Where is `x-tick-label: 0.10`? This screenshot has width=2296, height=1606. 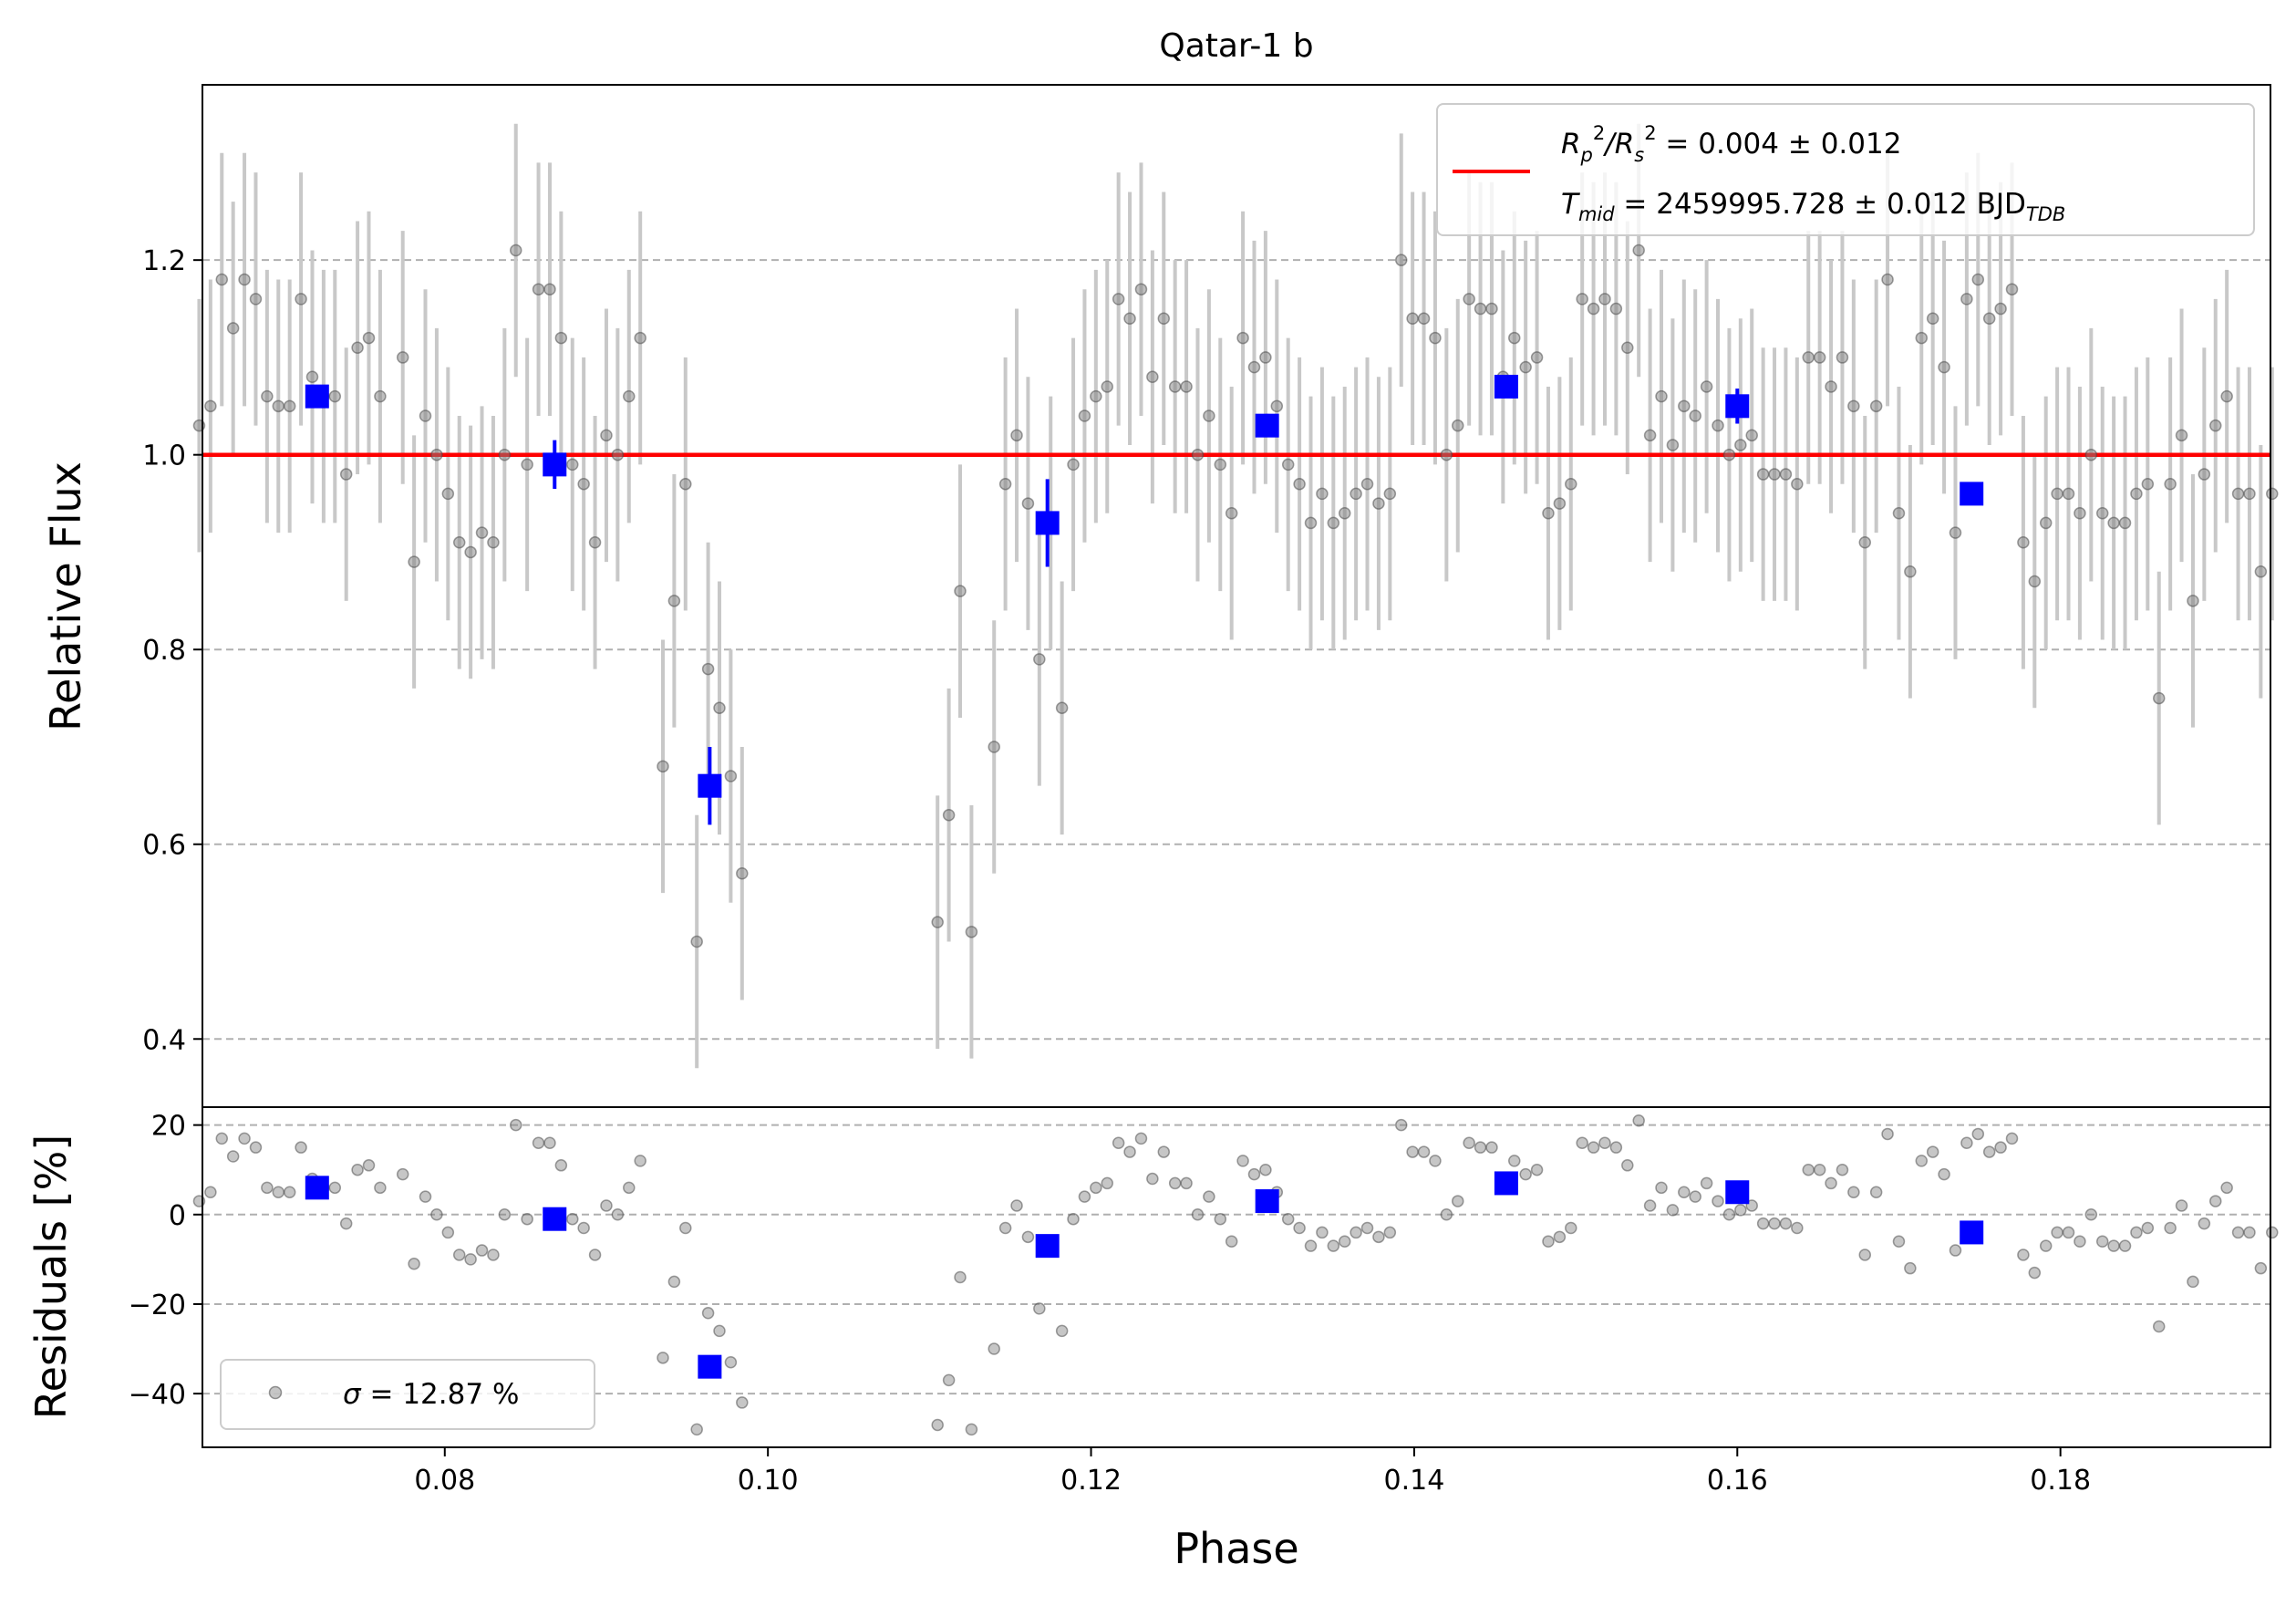
x-tick-label: 0.10 is located at coordinates (768, 1481).